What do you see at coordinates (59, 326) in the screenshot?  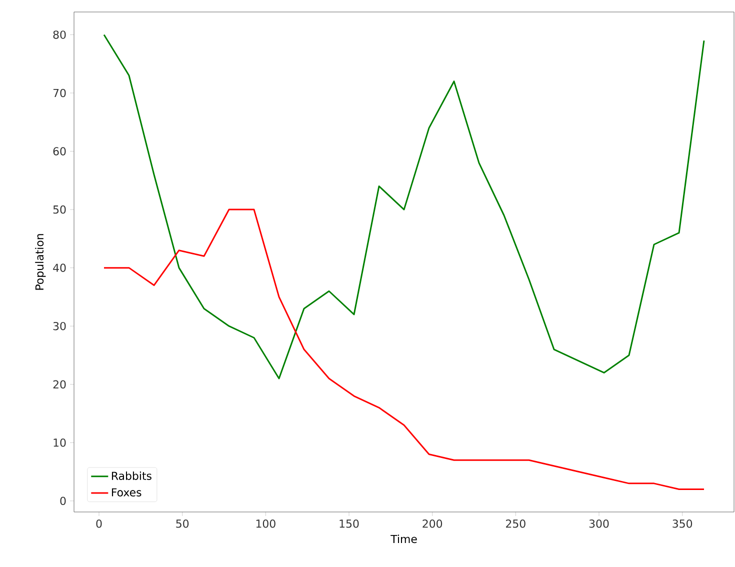 I see `y-tick-label: 30` at bounding box center [59, 326].